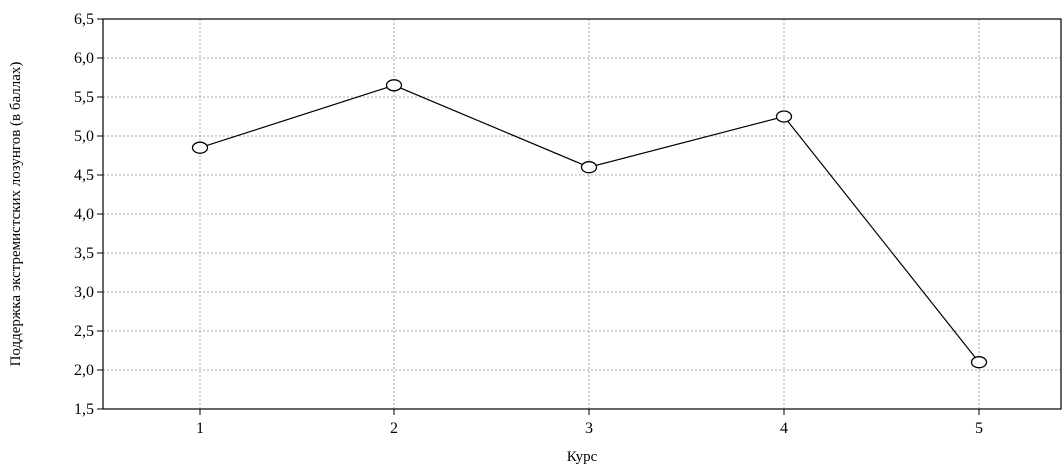  I want to click on y-tick-label: 2,0, so click(84, 370).